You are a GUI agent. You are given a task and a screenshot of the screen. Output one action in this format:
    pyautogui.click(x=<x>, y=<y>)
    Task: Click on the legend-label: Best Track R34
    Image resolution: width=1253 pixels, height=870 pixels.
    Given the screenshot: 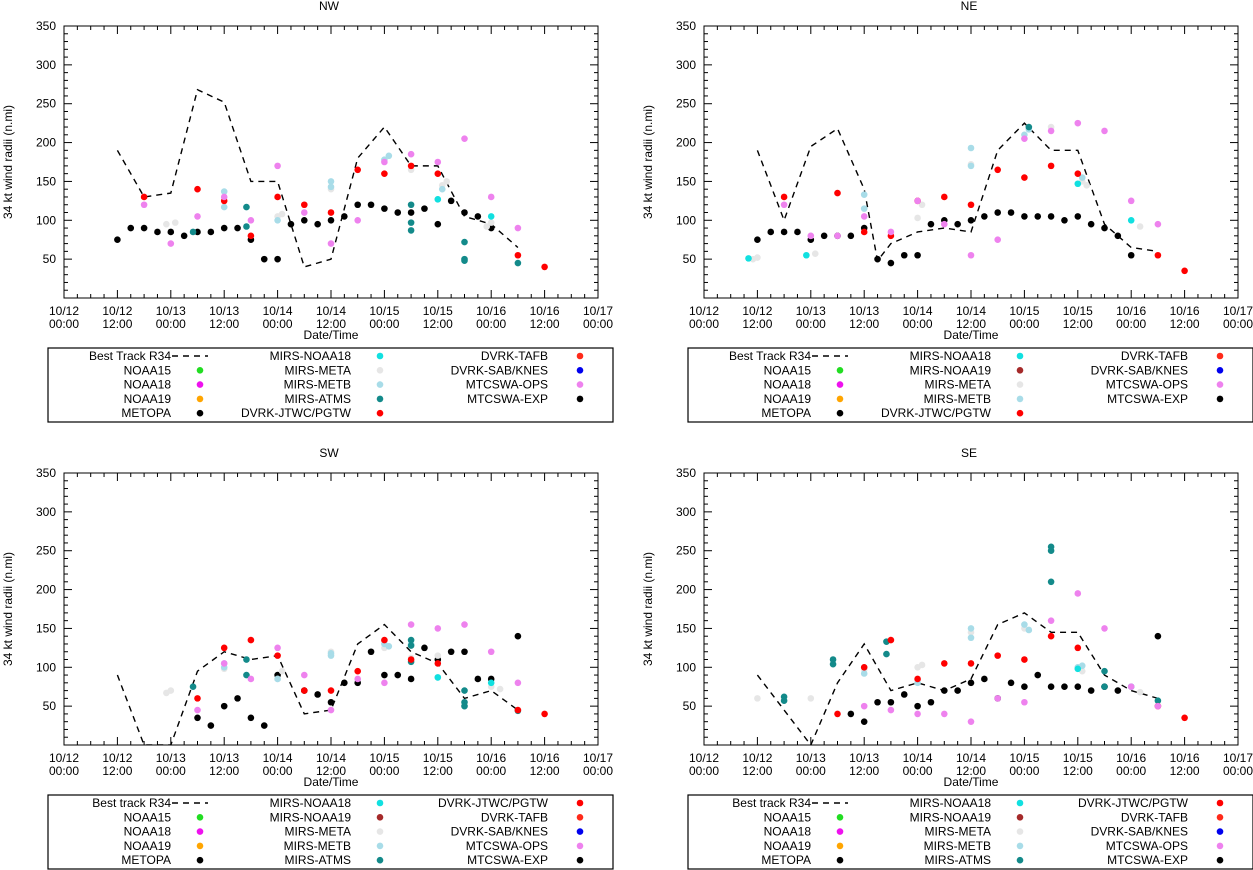 What is the action you would take?
    pyautogui.click(x=130, y=356)
    